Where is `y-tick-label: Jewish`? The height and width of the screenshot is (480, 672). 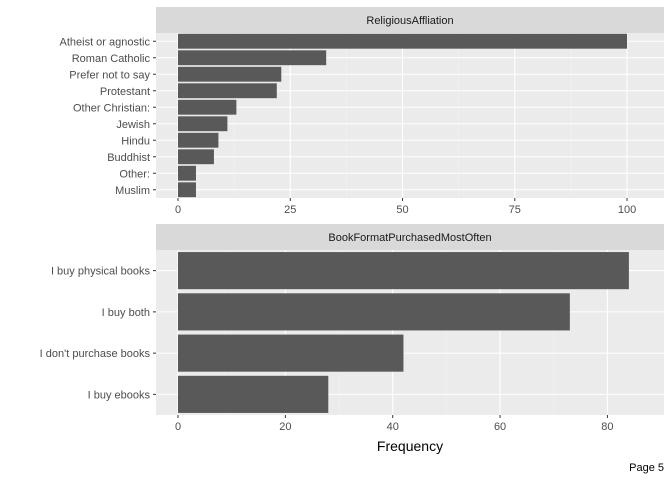
y-tick-label: Jewish is located at coordinates (133, 125).